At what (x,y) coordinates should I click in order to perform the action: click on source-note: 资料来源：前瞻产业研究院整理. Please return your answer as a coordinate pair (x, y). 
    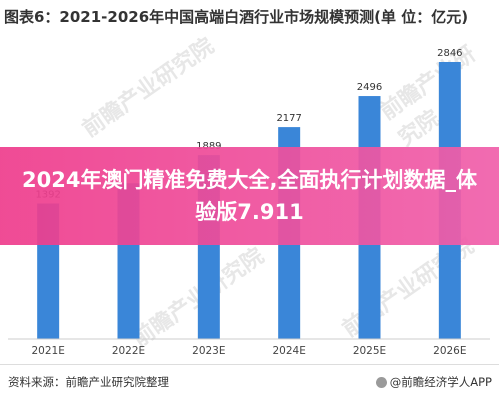
    Looking at the image, I should click on (88, 382).